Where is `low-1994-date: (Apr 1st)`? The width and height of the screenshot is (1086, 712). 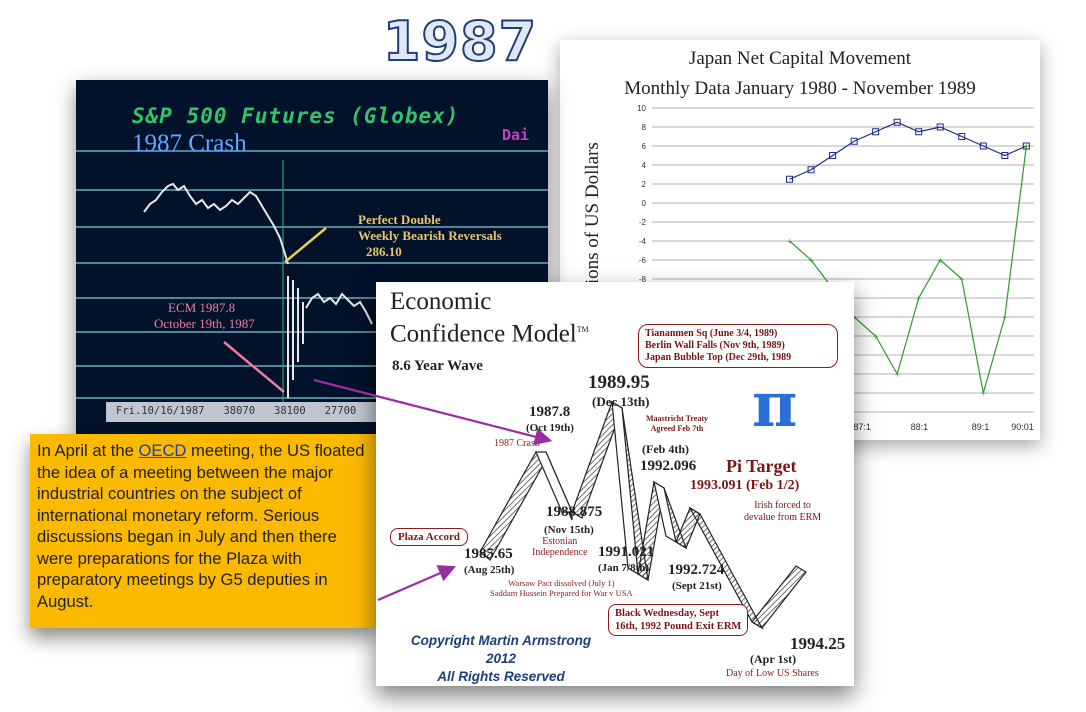 low-1994-date: (Apr 1st) is located at coordinates (773, 659).